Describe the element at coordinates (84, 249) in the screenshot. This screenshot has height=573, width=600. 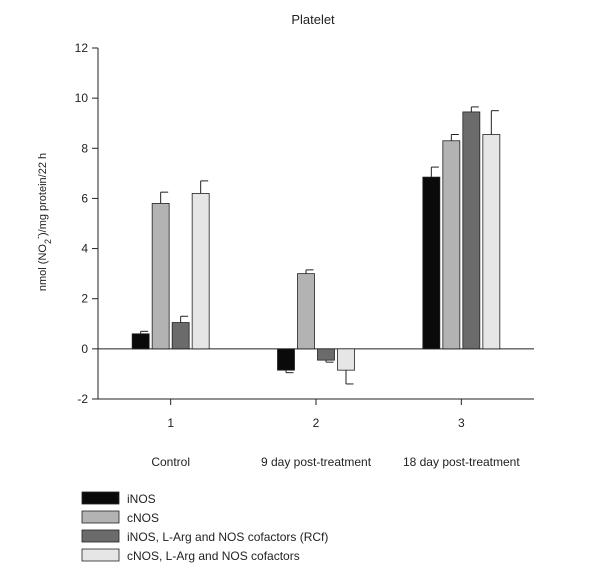
I see `y-tick-label: 4` at that location.